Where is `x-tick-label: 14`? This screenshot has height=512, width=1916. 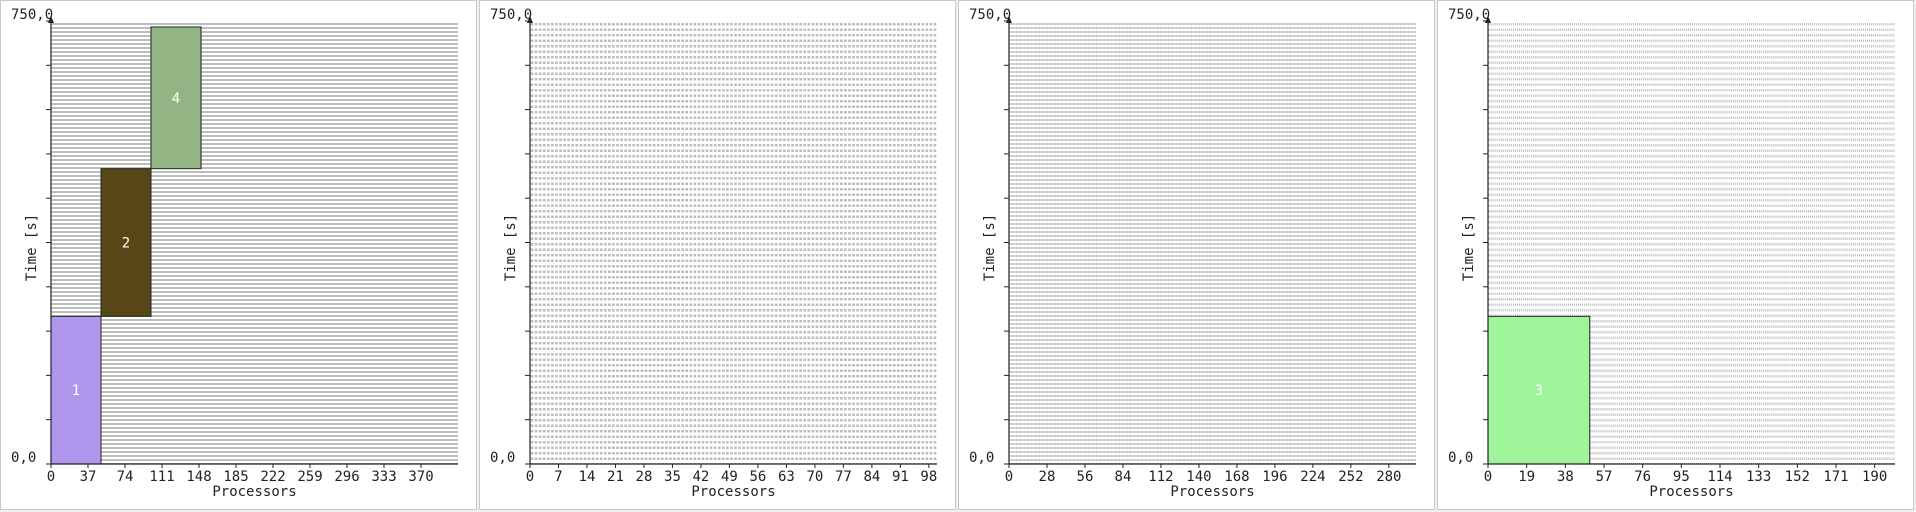 x-tick-label: 14 is located at coordinates (587, 477).